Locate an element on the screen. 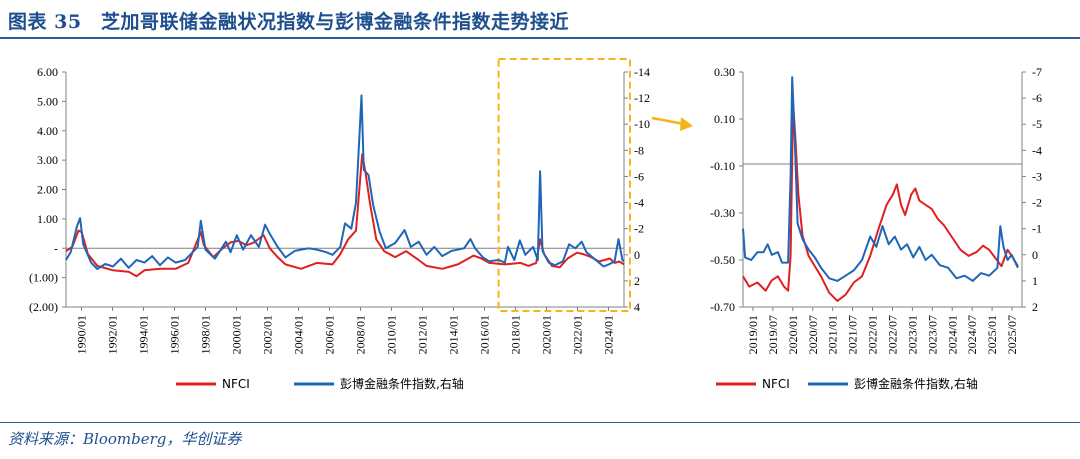 This screenshot has height=459, width=1080. nfci-series-line is located at coordinates (880, 201).